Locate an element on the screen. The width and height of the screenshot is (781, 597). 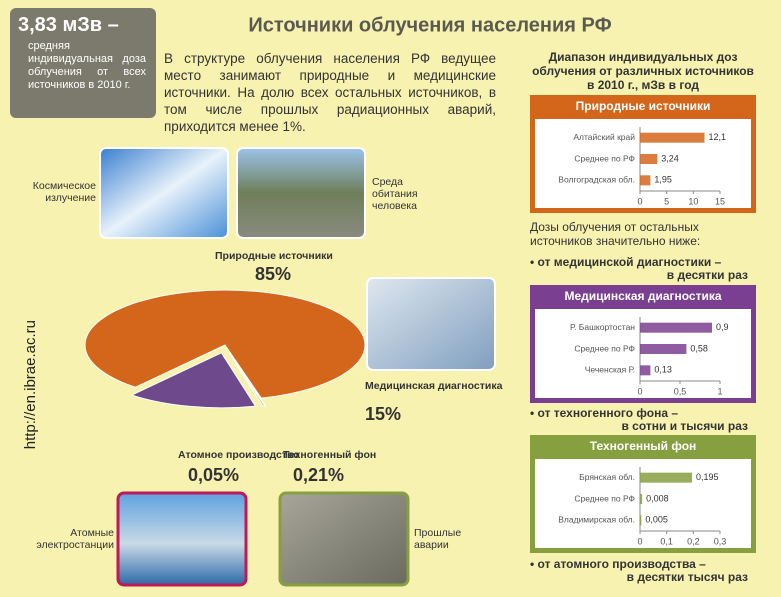
stat-value: 3,83 мЗв – is located at coordinates (68, 25).